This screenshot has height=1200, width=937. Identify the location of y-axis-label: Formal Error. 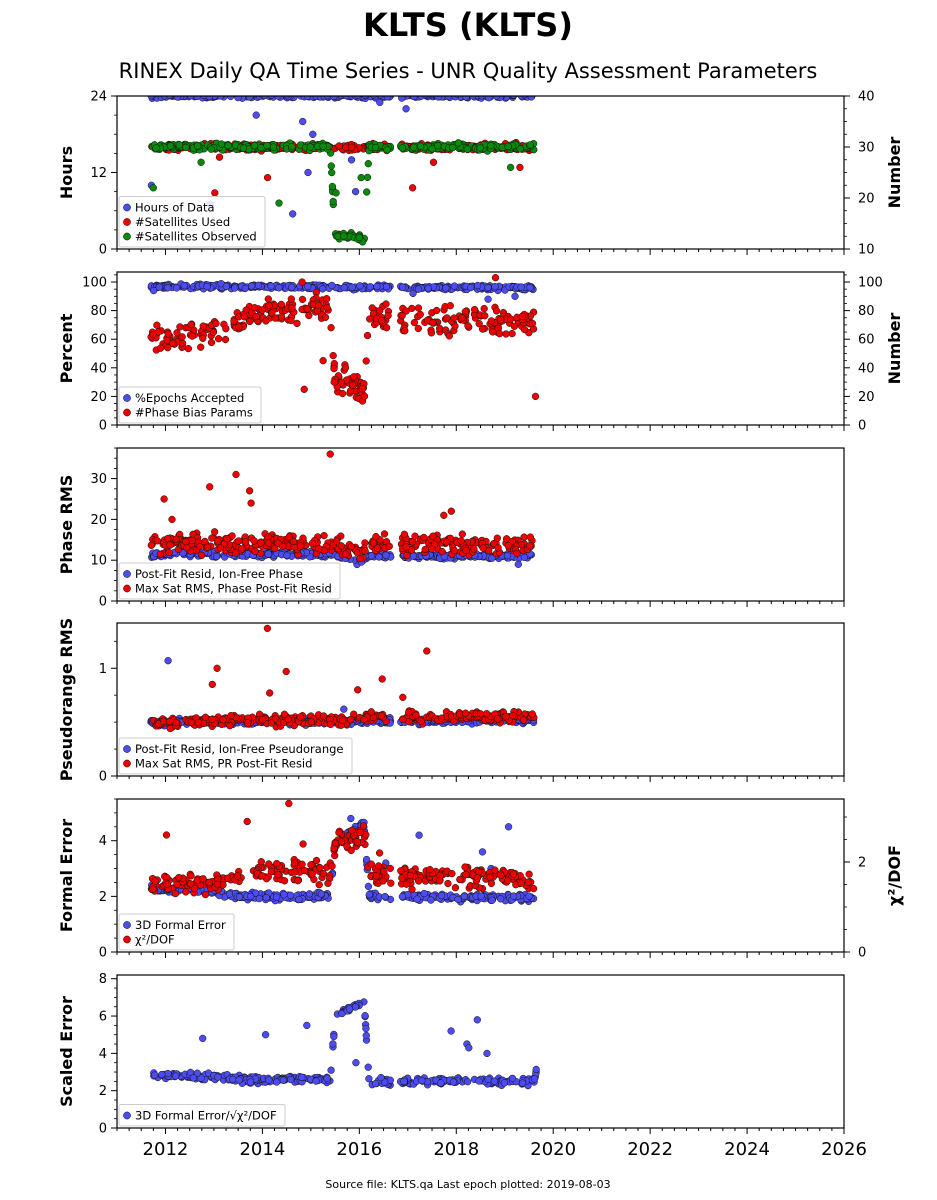
(66, 875).